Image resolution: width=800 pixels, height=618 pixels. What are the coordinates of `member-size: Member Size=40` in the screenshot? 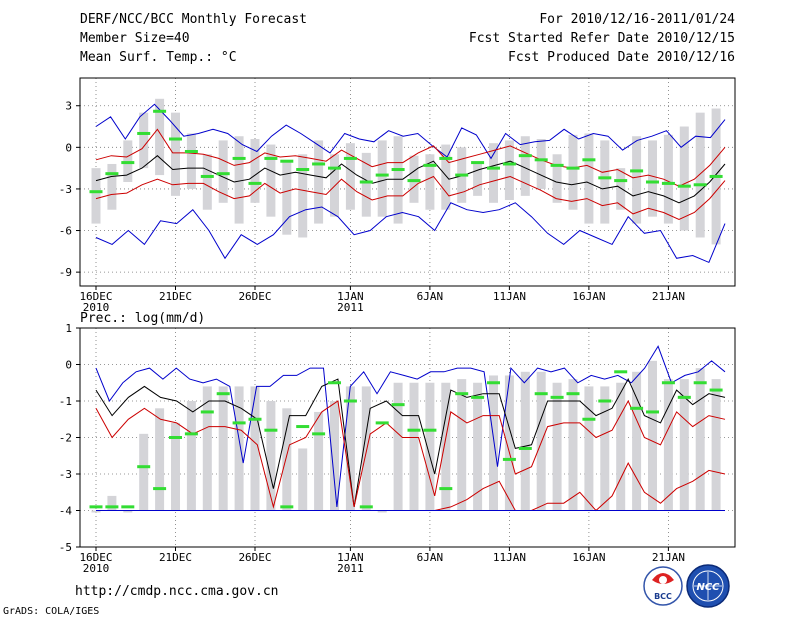 It's located at (135, 38).